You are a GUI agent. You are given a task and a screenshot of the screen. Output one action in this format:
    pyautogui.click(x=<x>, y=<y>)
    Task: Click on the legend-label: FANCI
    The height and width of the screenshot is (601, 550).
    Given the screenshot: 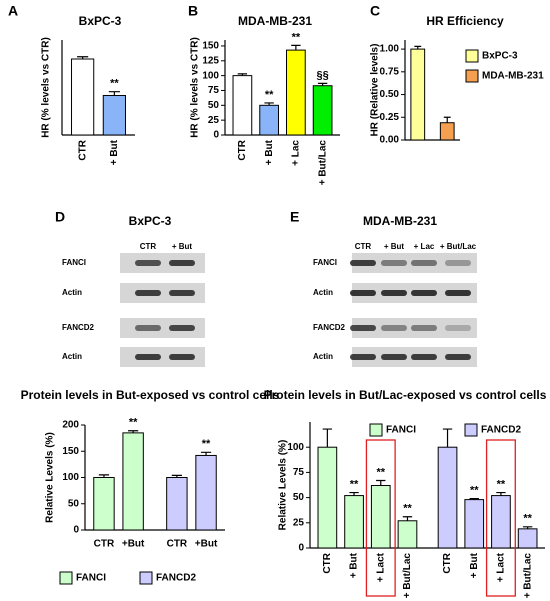 What is the action you would take?
    pyautogui.click(x=401, y=430)
    